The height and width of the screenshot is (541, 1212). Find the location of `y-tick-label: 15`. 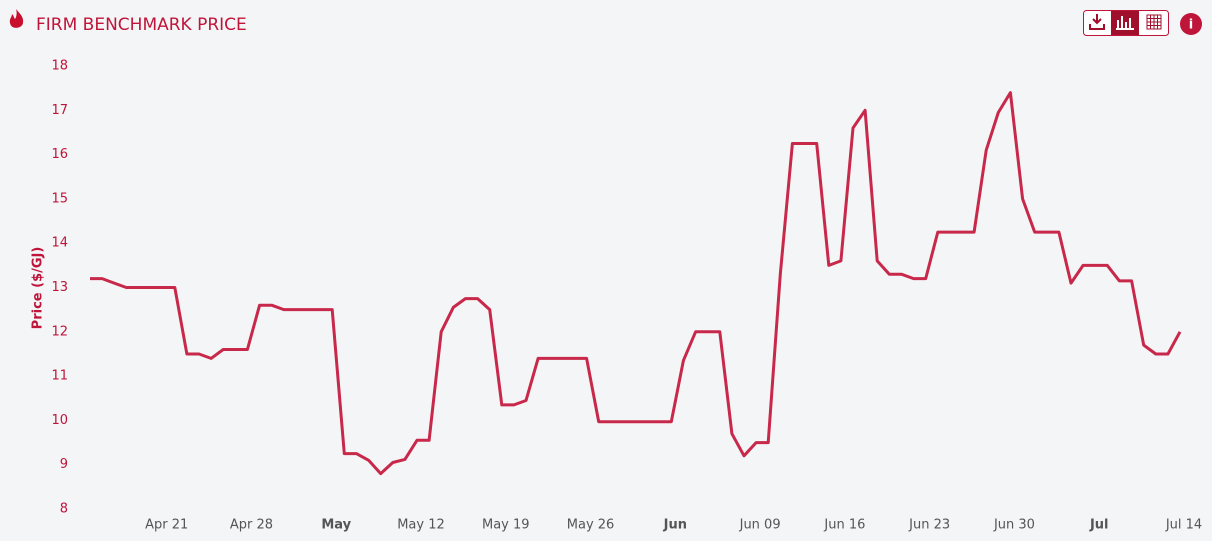

y-tick-label: 15 is located at coordinates (59, 198).